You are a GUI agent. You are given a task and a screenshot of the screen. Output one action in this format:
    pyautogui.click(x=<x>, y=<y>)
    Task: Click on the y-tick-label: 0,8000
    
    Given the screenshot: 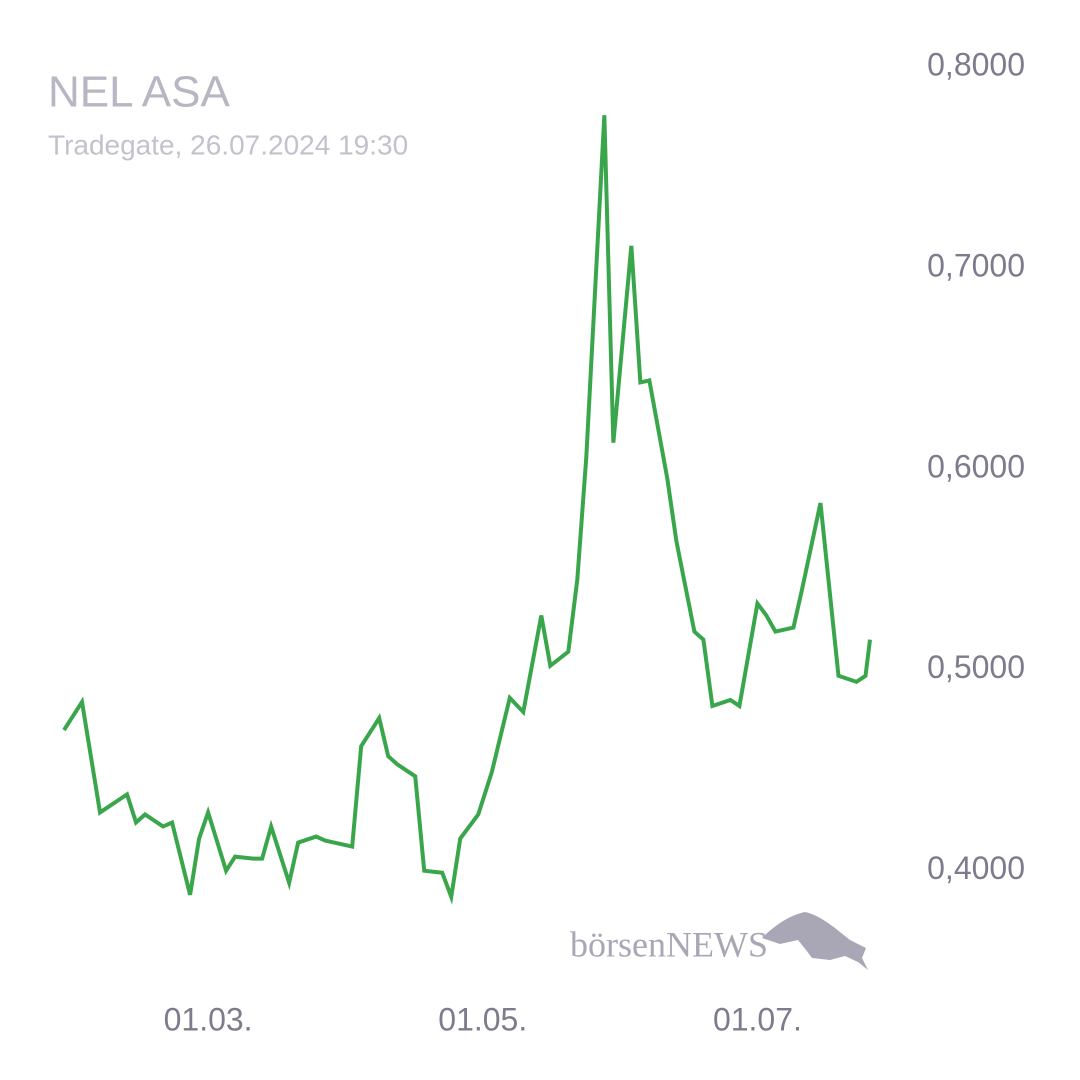 What is the action you would take?
    pyautogui.click(x=976, y=64)
    